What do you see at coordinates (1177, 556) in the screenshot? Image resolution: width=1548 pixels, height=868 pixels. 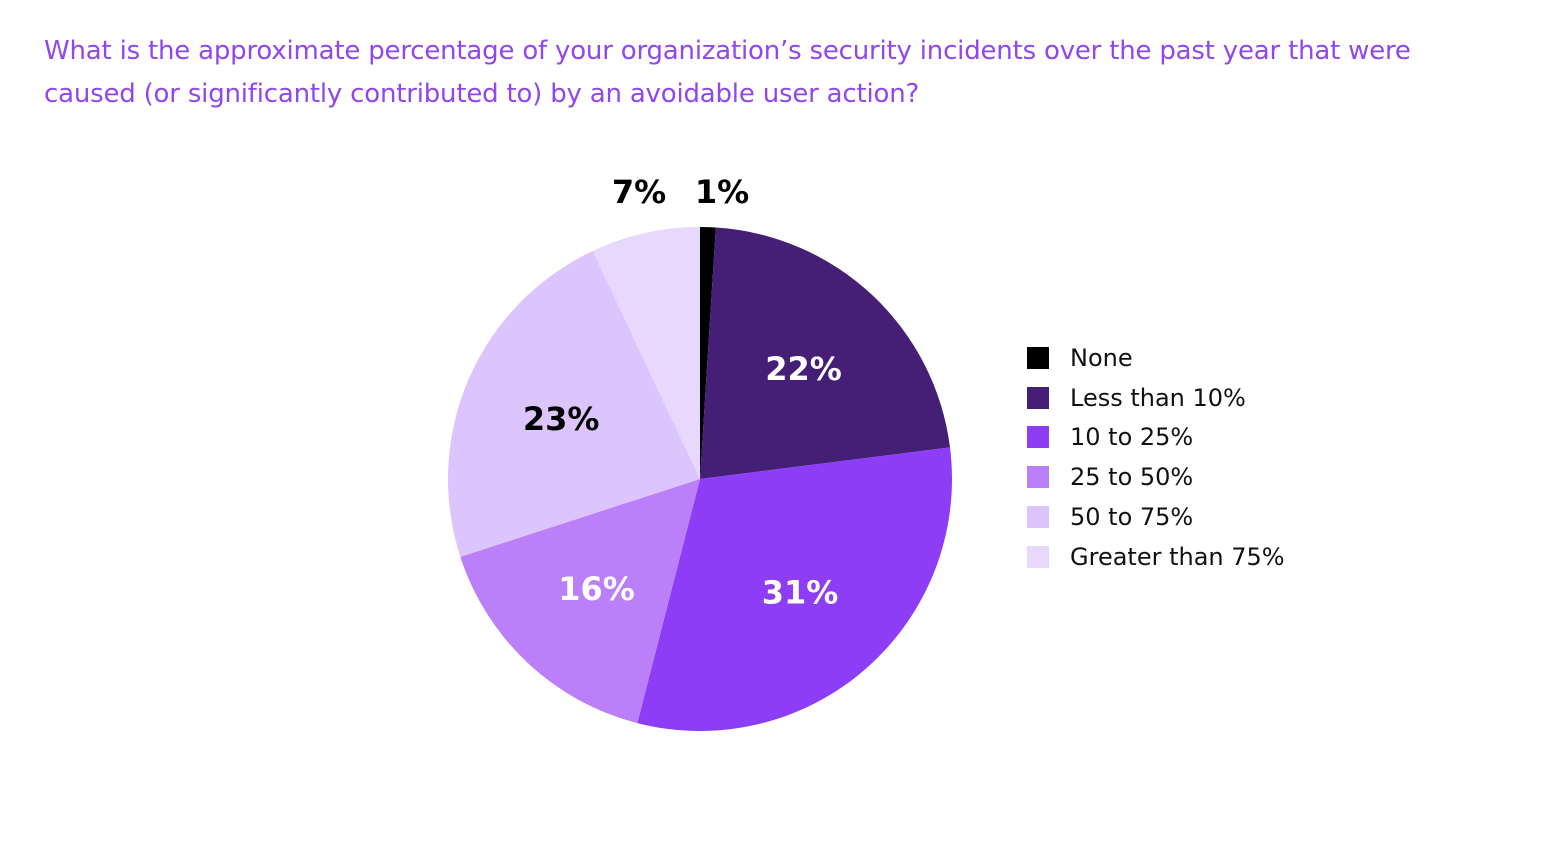 I see `legend-label: Greater than 75%` at bounding box center [1177, 556].